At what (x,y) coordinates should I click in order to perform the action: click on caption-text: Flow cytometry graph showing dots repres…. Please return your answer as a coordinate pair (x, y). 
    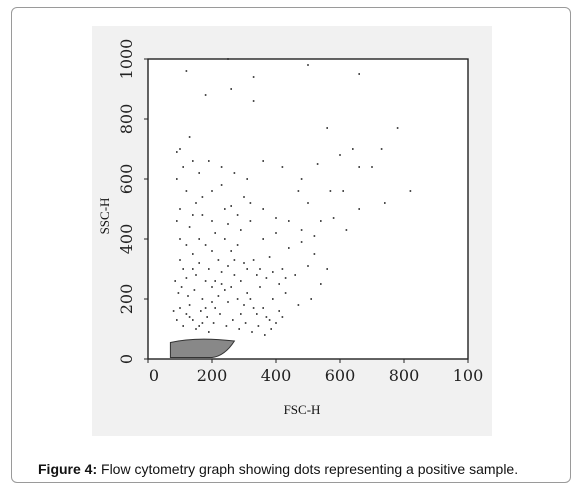
    Looking at the image, I should click on (308, 469).